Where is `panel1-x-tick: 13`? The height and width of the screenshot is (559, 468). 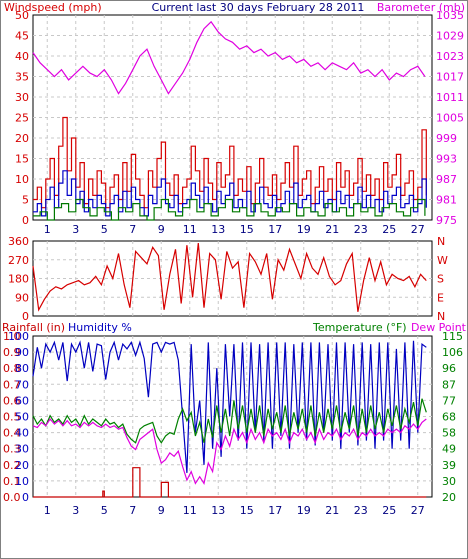
panel1-x-tick: 13 is located at coordinates (218, 229).